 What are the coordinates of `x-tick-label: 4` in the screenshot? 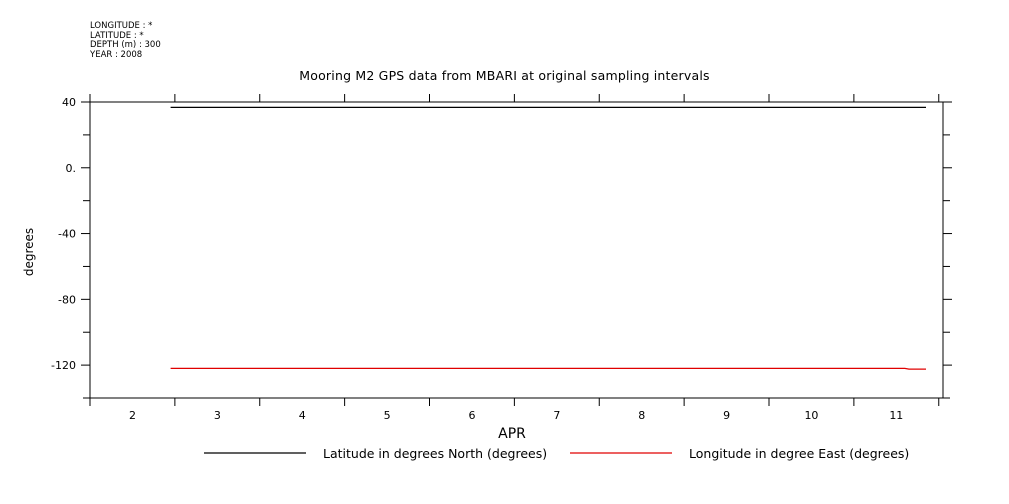 It's located at (302, 415).